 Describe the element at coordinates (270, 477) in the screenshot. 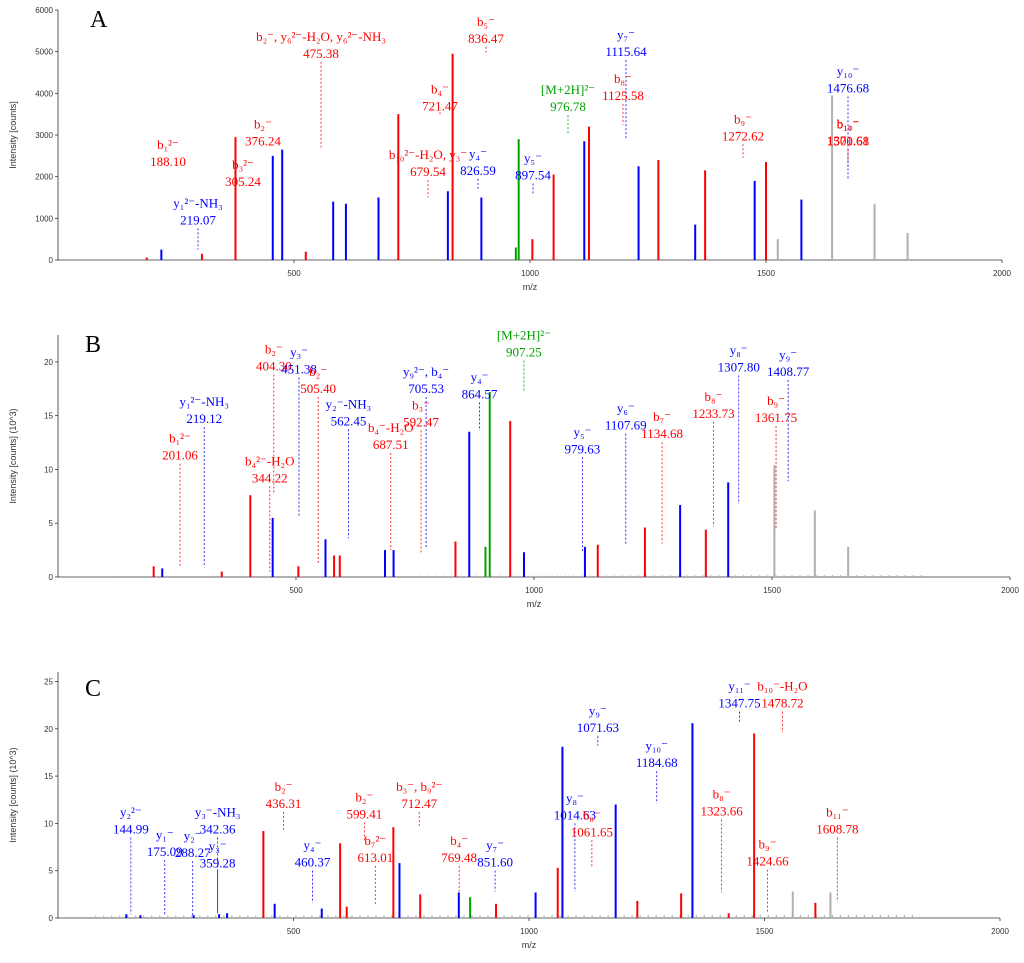

I see `peak-label: 344.22` at that location.